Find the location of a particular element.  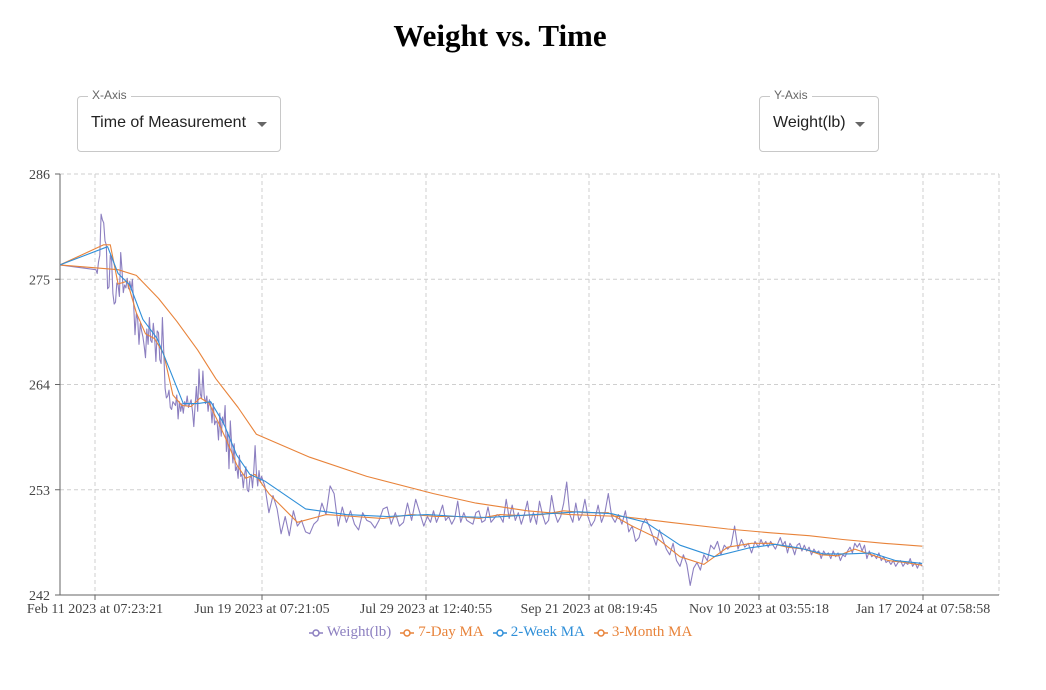

legend-label: Weight(lb) is located at coordinates (359, 632).